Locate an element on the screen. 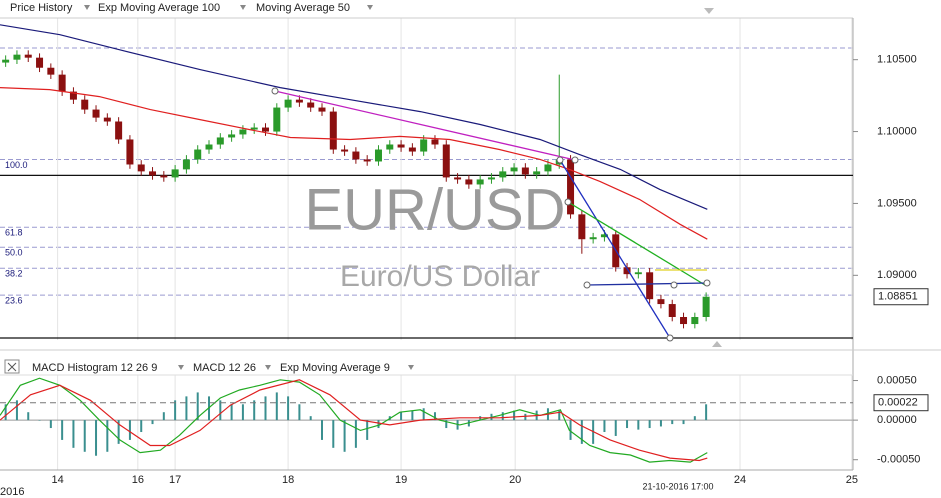 This screenshot has height=498, width=941. last-value-box is located at coordinates (901, 403).